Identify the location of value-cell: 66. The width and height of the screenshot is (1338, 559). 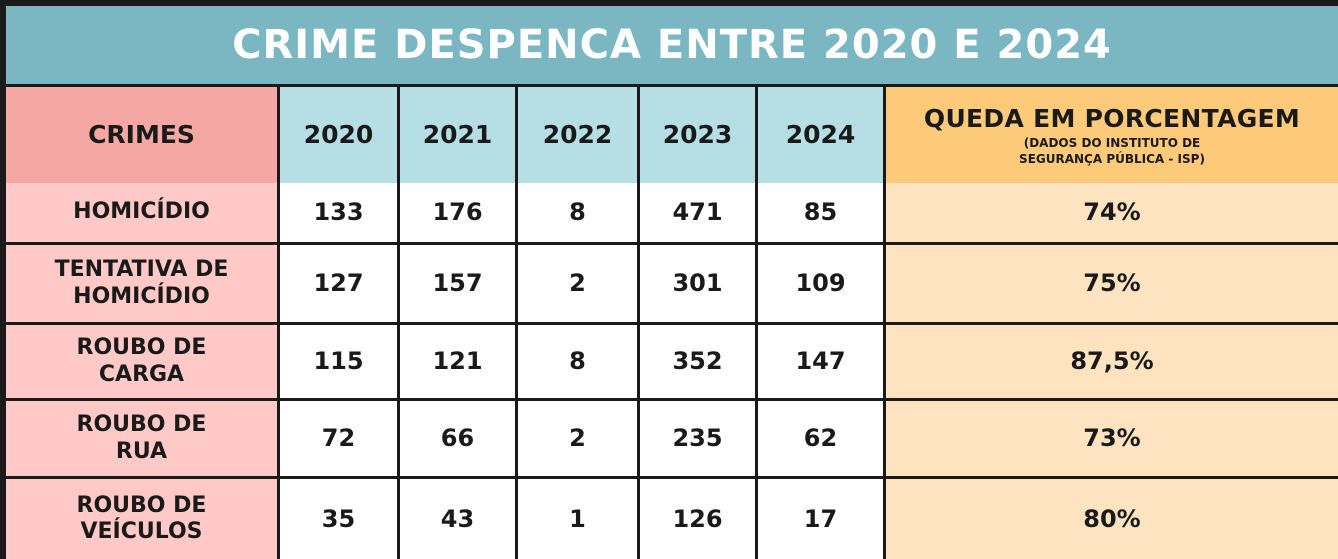
(459, 440).